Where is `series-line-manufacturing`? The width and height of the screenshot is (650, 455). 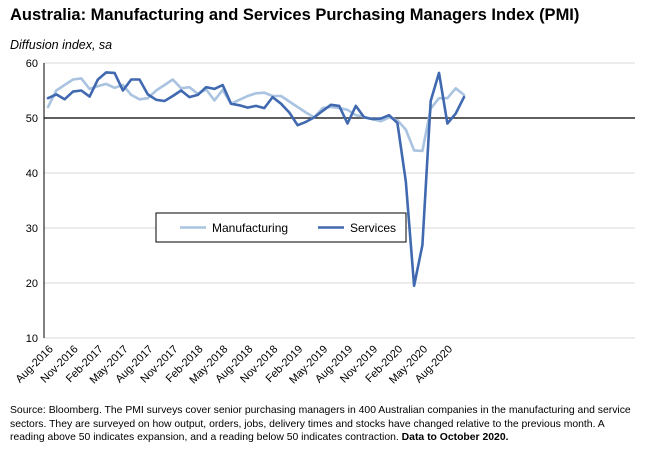 series-line-manufacturing is located at coordinates (256, 115).